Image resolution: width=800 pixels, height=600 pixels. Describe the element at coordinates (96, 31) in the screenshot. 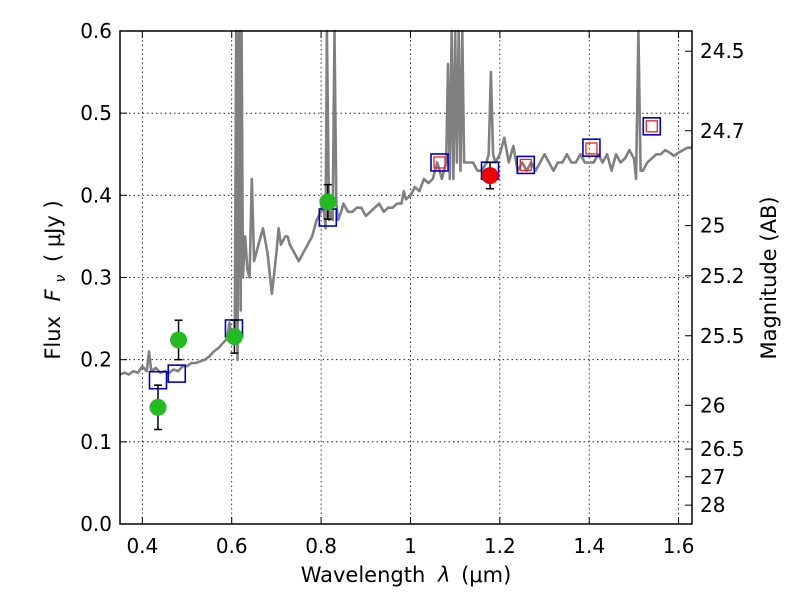

I see `y-tick-label: 0.6` at that location.